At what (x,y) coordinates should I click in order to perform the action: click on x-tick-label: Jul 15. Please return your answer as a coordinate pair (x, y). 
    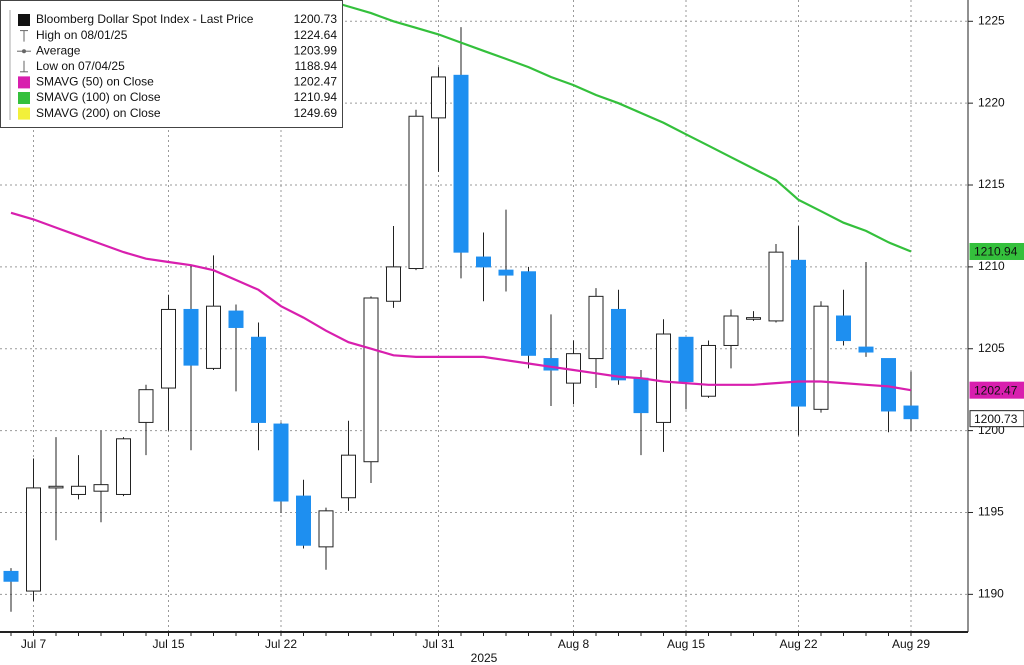
    Looking at the image, I should click on (168, 644).